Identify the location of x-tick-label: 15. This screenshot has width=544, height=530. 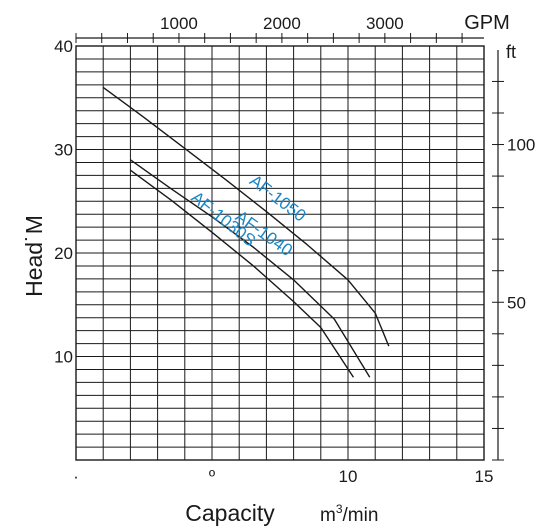
(484, 476).